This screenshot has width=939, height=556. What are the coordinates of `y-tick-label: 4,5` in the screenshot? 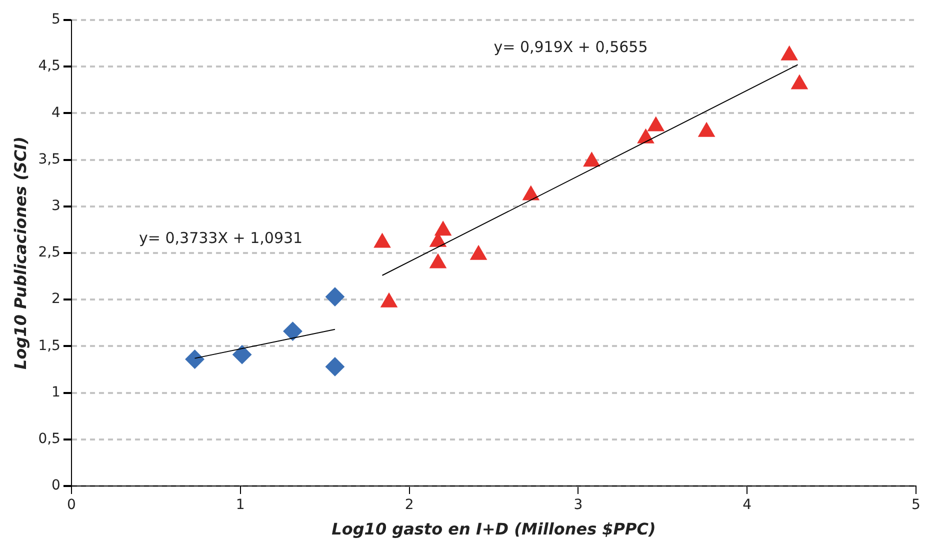 It's located at (49, 66).